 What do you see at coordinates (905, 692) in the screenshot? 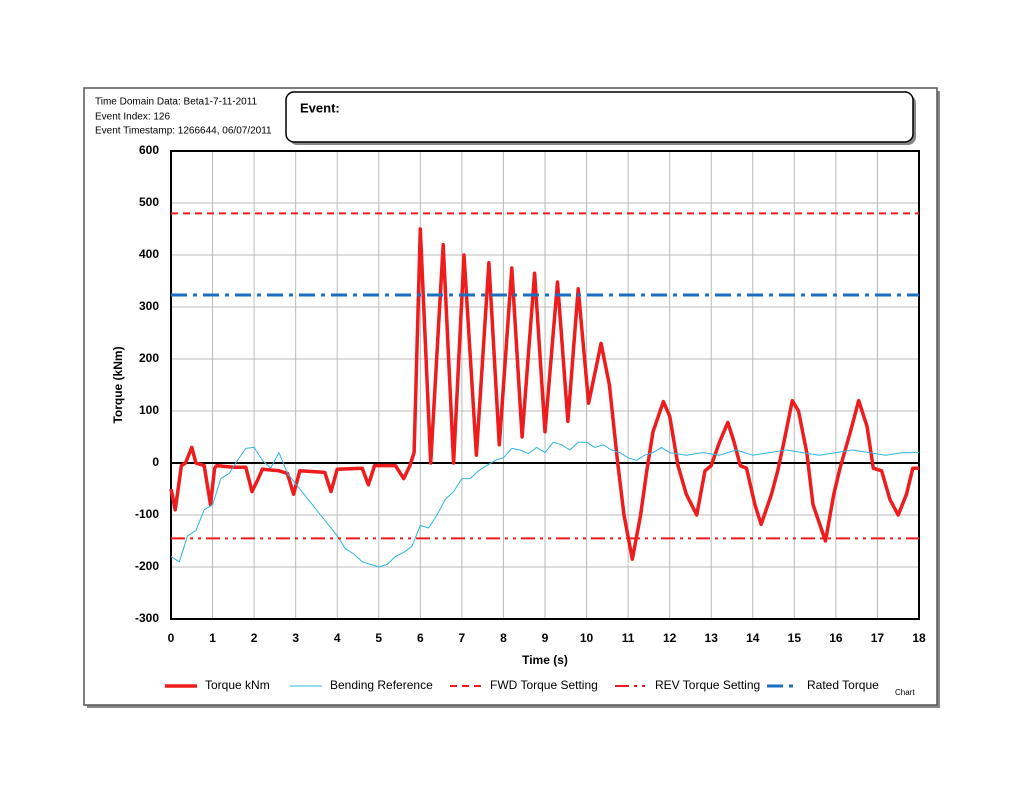
I see `corner-note: Chart` at bounding box center [905, 692].